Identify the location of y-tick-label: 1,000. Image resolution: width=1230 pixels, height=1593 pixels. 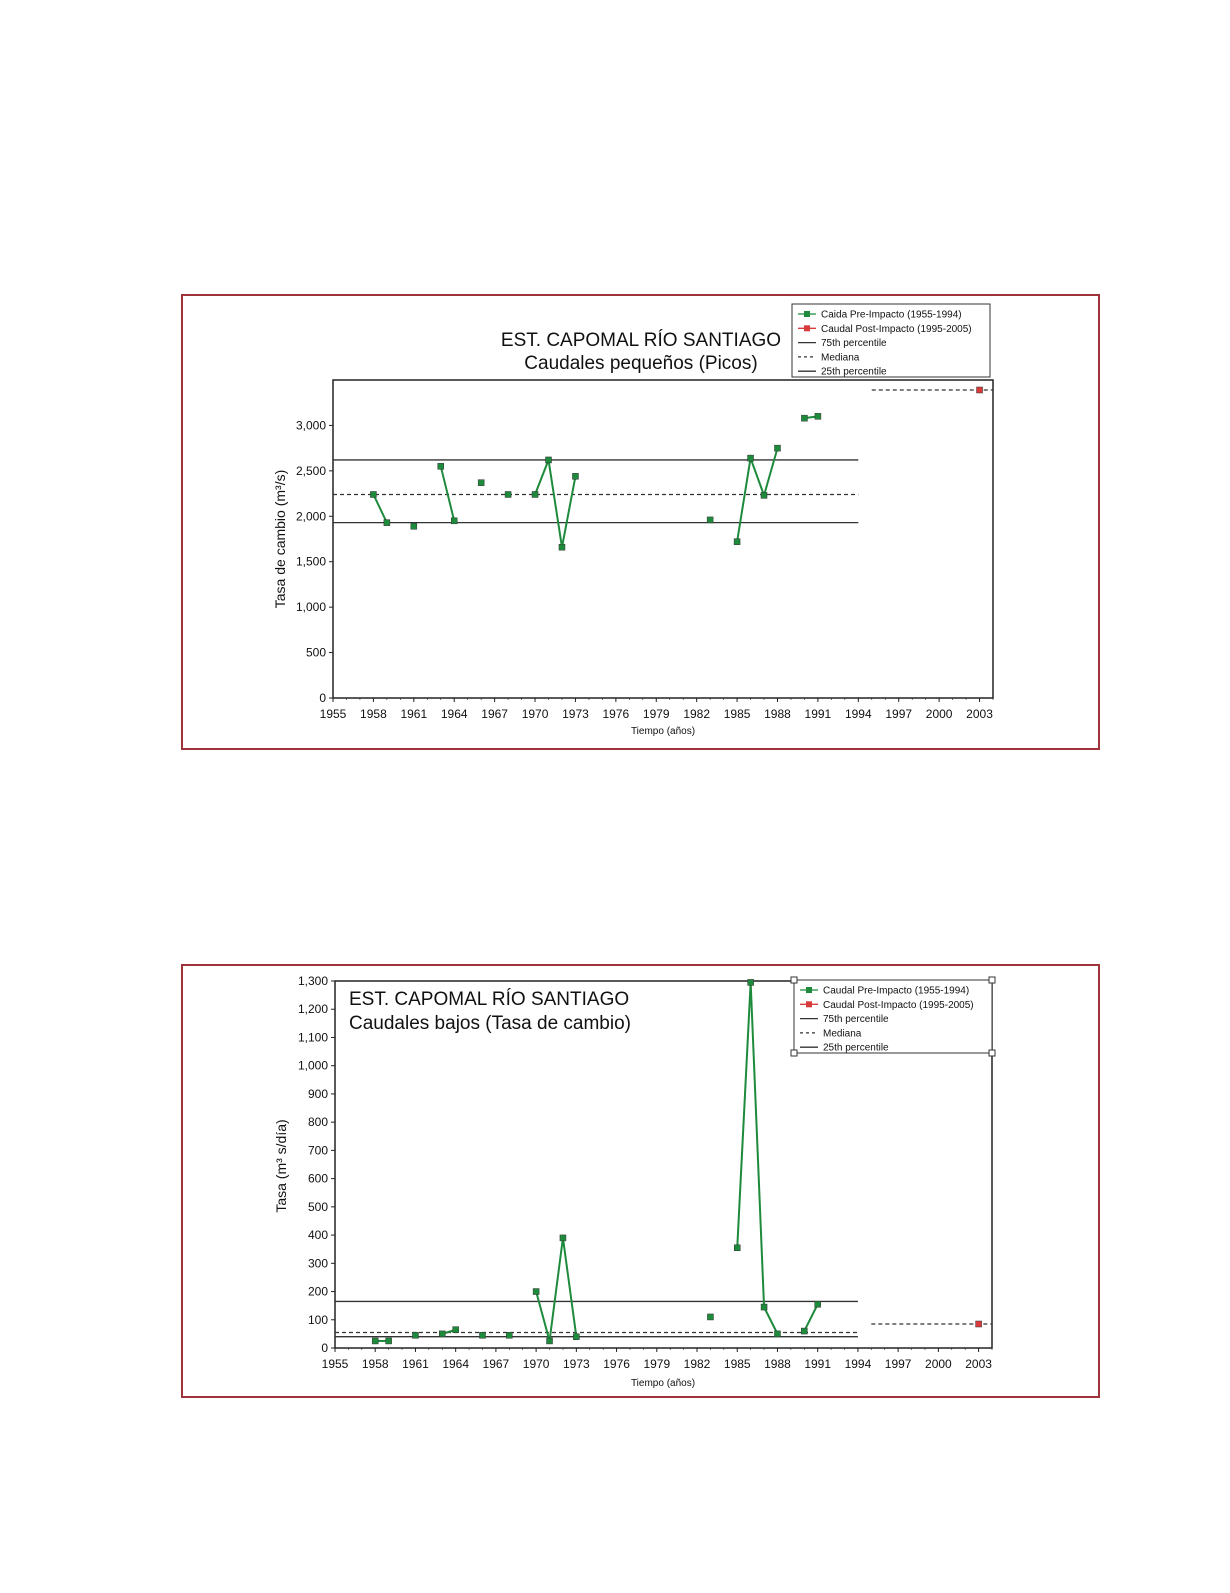
(311, 607).